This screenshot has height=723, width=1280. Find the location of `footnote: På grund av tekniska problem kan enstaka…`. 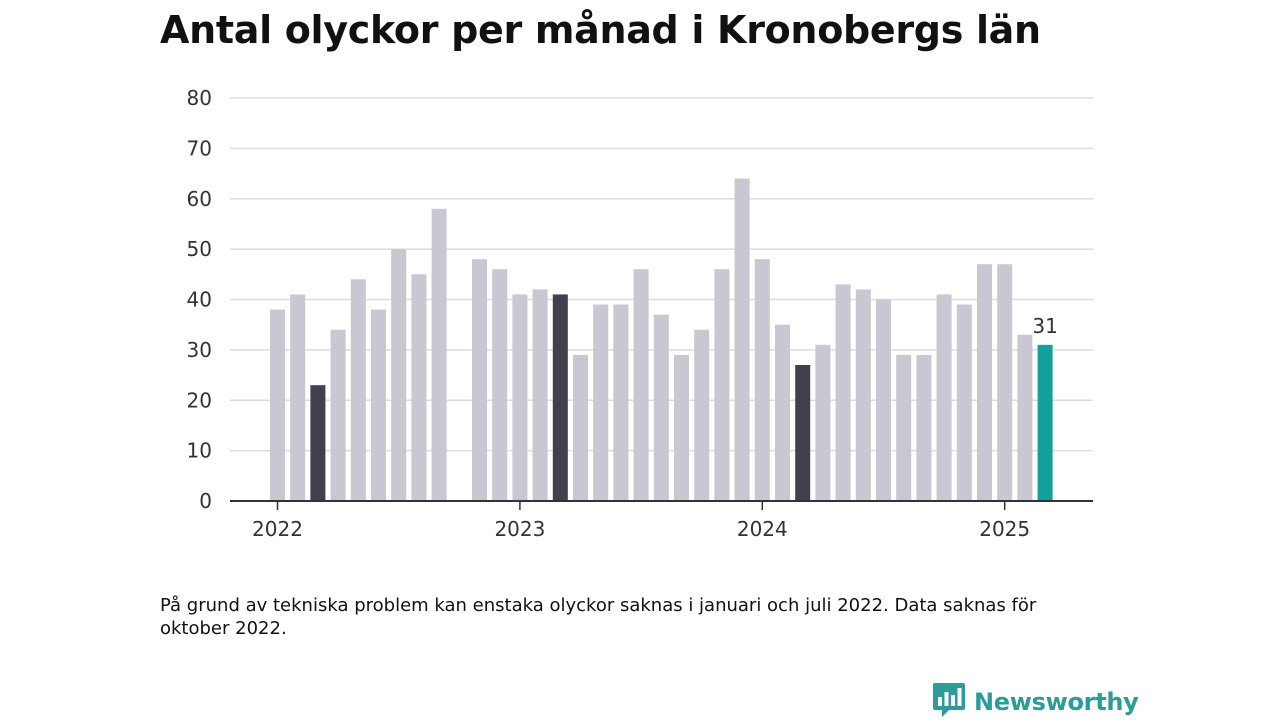

footnote: På grund av tekniska problem kan enstaka… is located at coordinates (598, 617).